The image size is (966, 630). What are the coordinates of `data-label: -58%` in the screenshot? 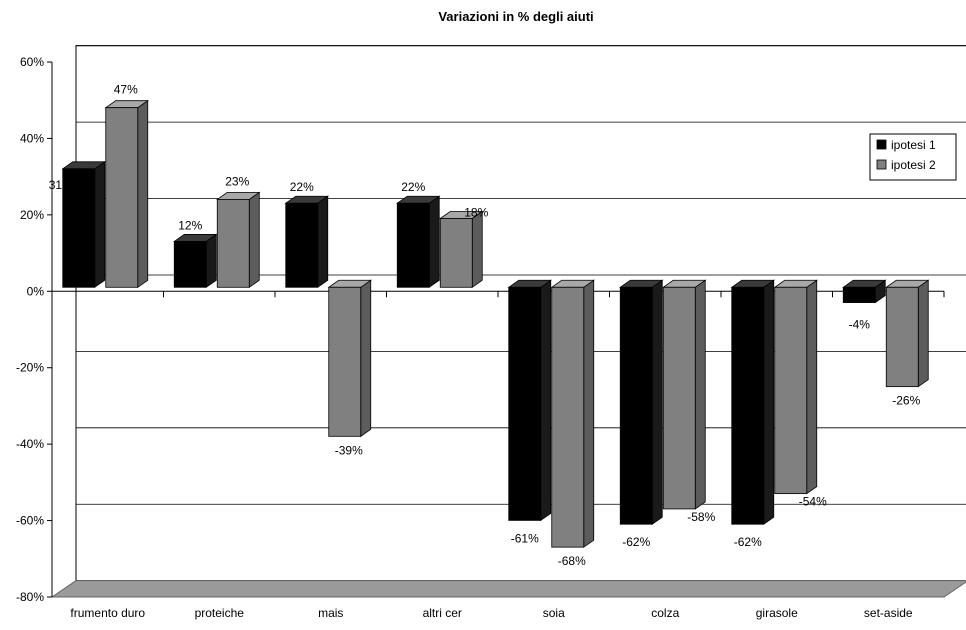 It's located at (701, 517).